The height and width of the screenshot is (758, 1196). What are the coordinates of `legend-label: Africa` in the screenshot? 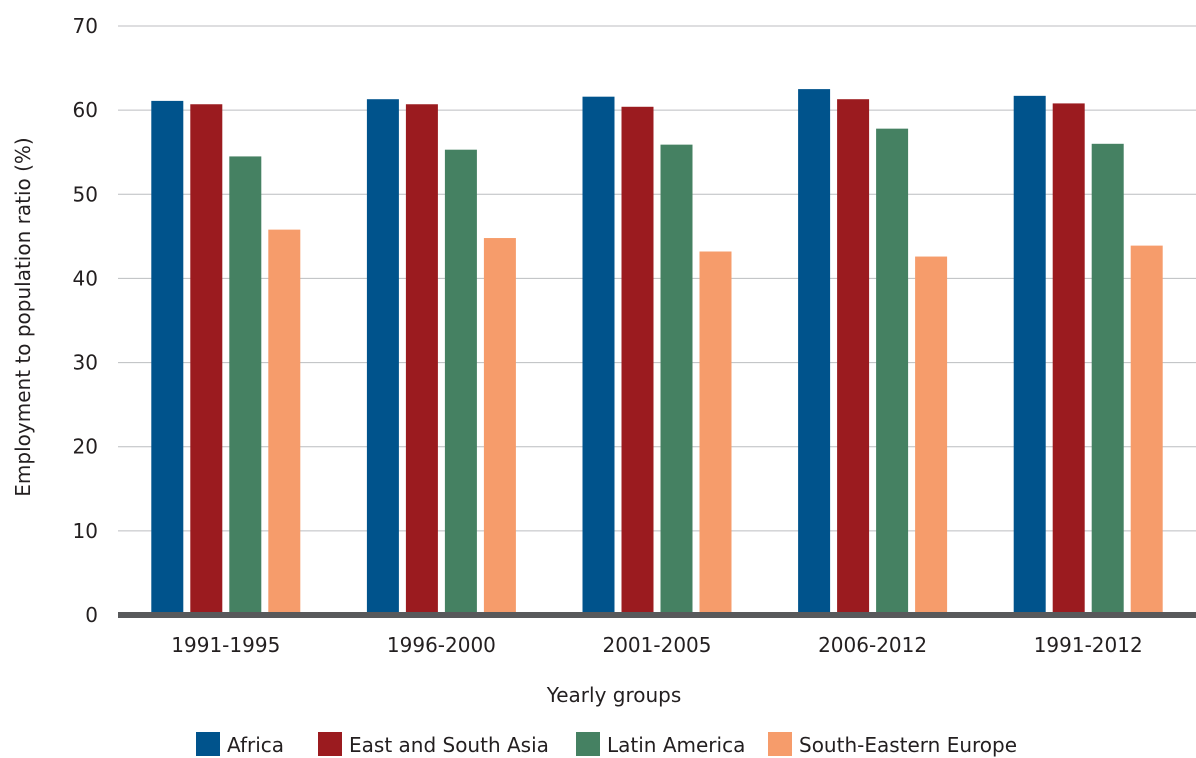 It's located at (255, 745).